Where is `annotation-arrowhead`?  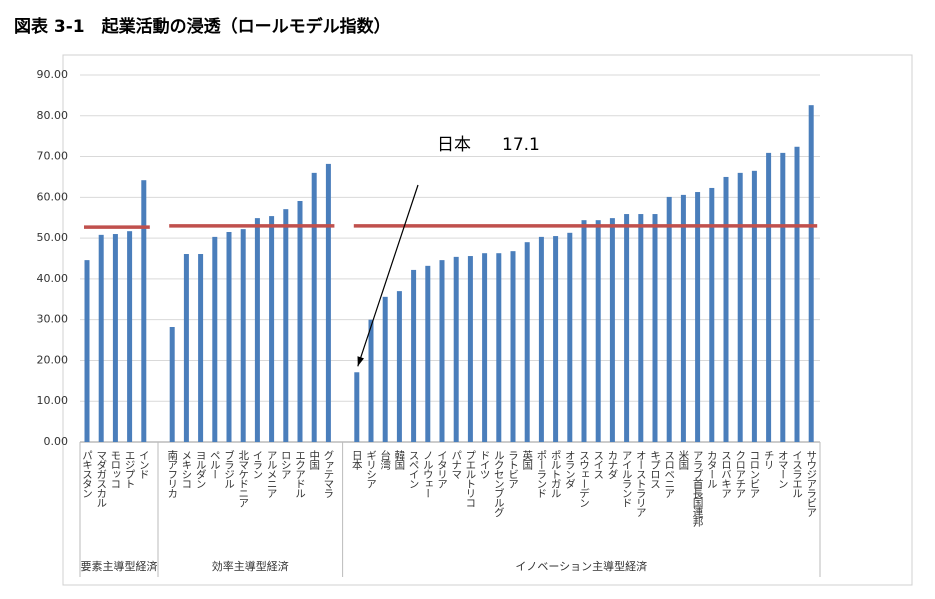 annotation-arrowhead is located at coordinates (361, 361).